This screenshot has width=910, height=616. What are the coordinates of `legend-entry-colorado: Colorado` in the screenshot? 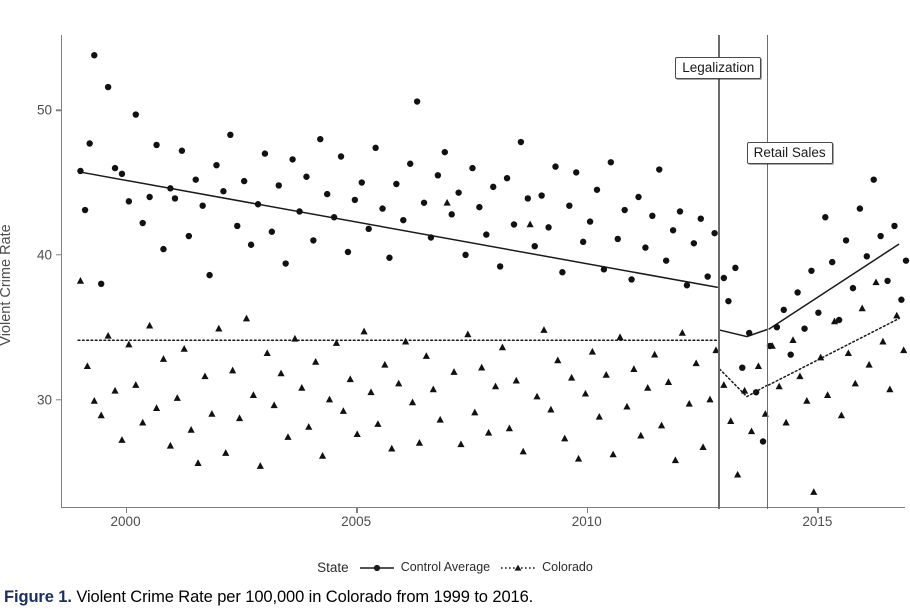 It's located at (547, 567).